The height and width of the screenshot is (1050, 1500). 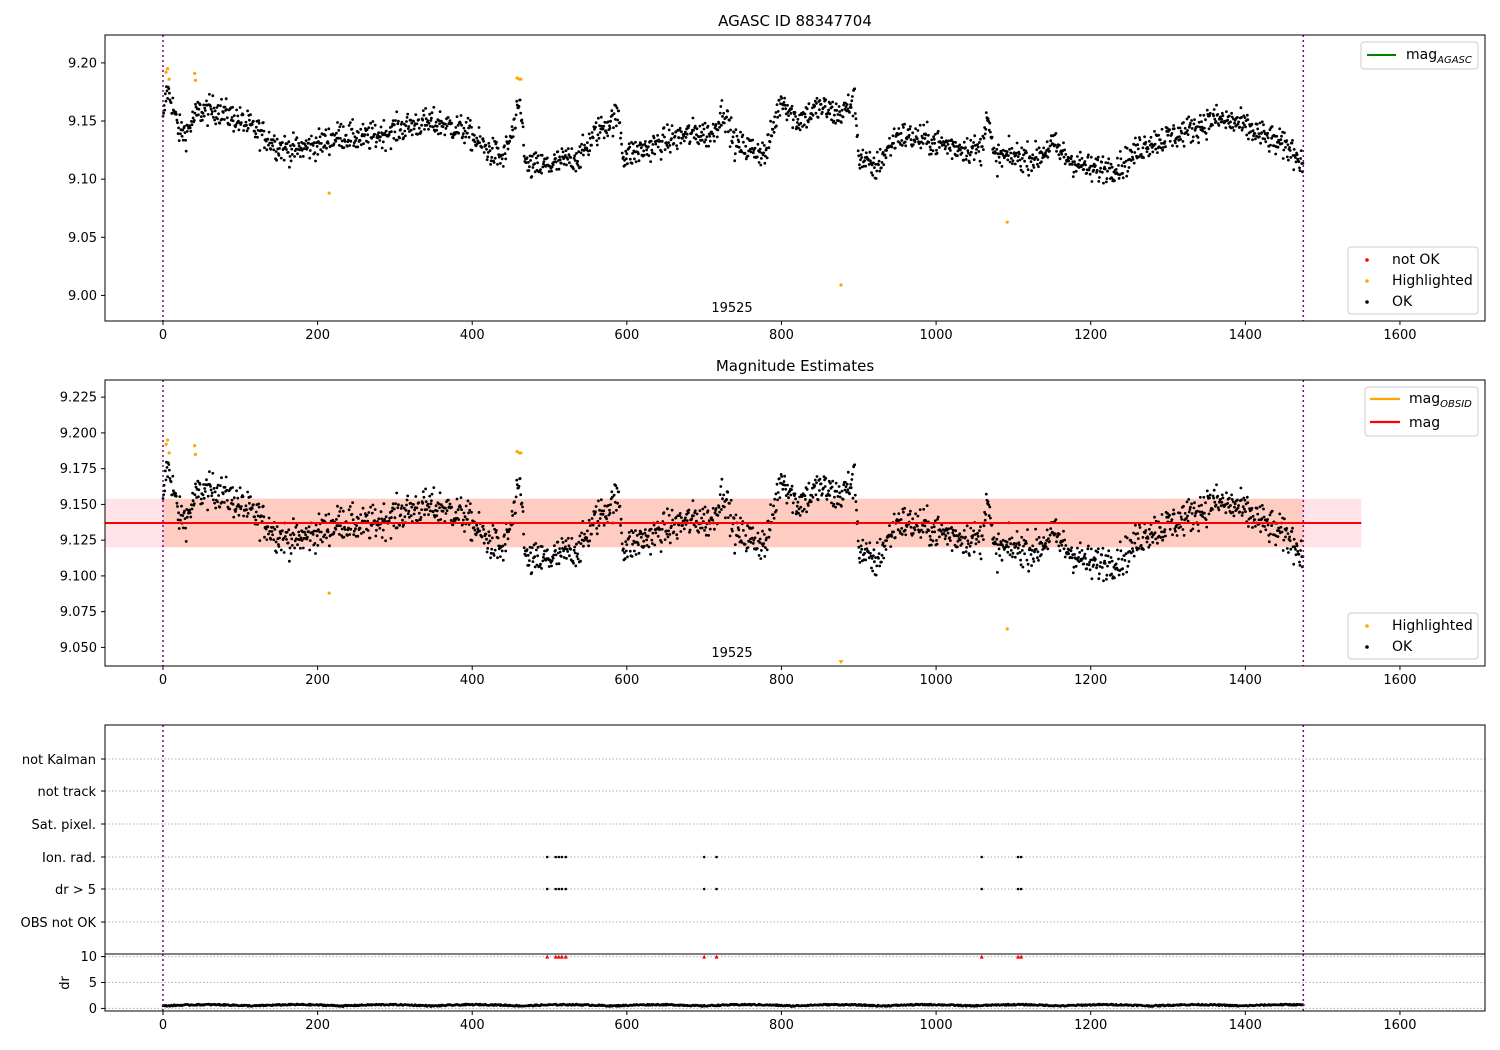 I want to click on flag-point, so click(x=566, y=857).